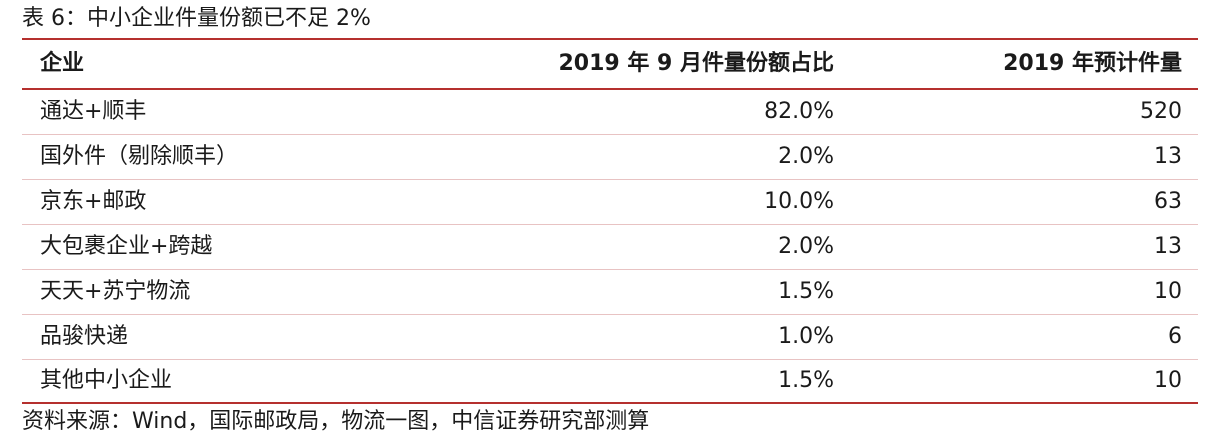  Describe the element at coordinates (799, 111) in the screenshot. I see `cell-share: 82.0%` at that location.